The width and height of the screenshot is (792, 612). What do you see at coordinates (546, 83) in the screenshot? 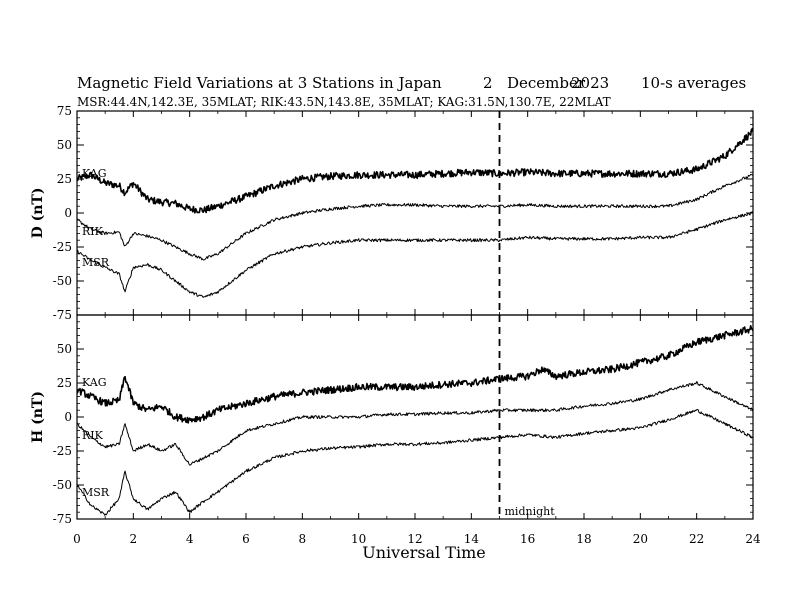
I see `date-month: December` at bounding box center [546, 83].